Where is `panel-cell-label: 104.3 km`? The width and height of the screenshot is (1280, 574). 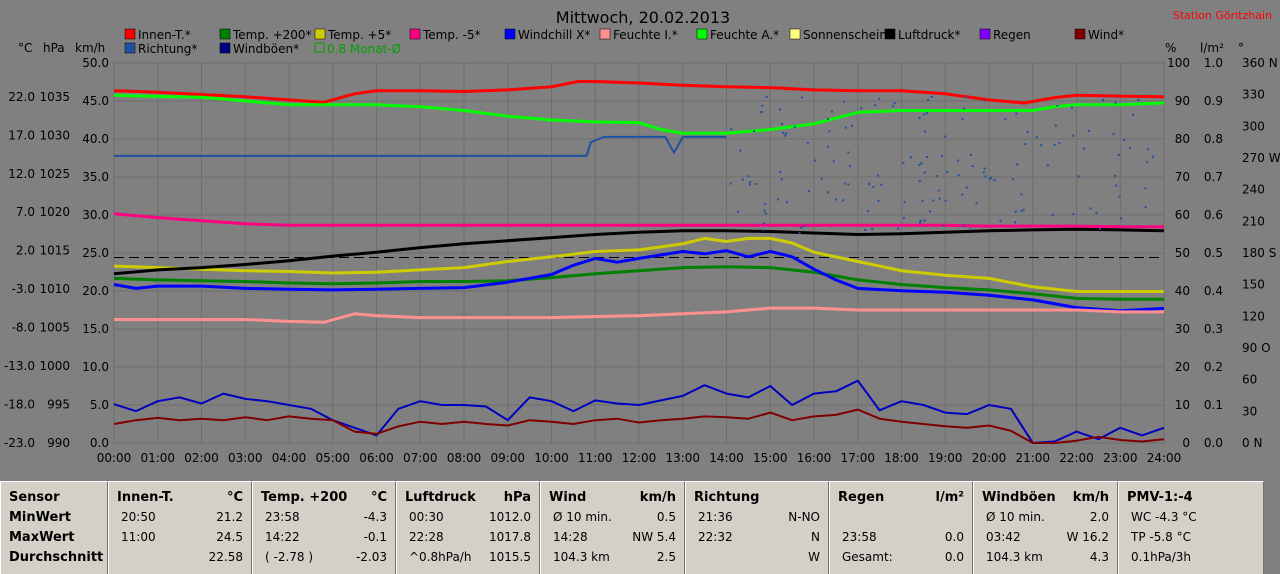 panel-cell-label: 104.3 km is located at coordinates (581, 557).